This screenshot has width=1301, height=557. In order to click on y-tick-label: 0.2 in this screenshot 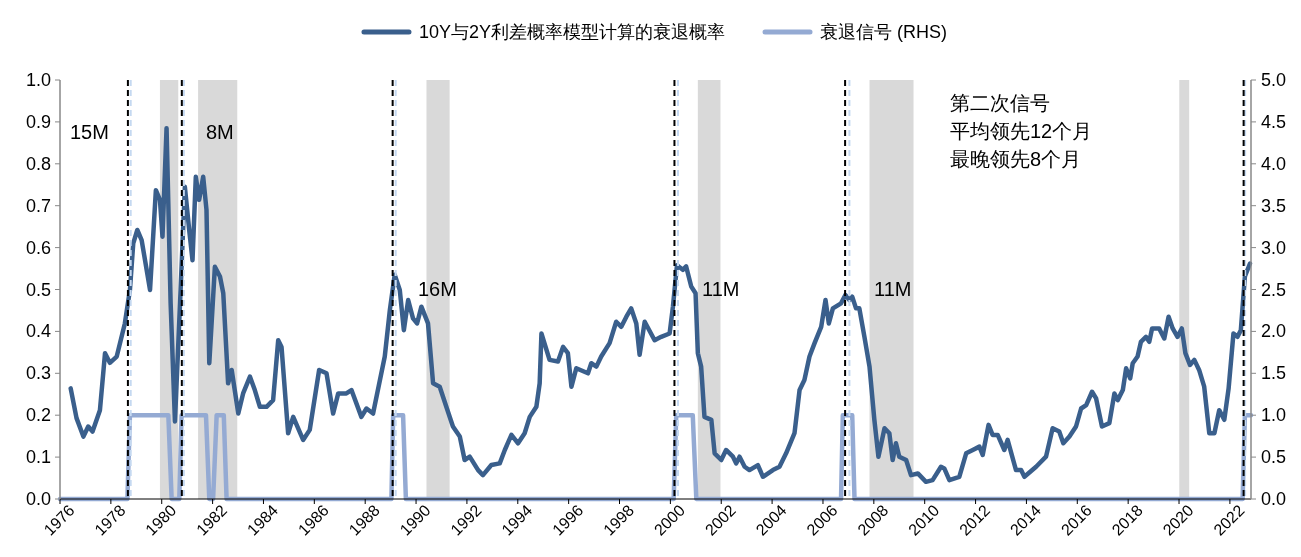, I will do `click(38, 415)`.